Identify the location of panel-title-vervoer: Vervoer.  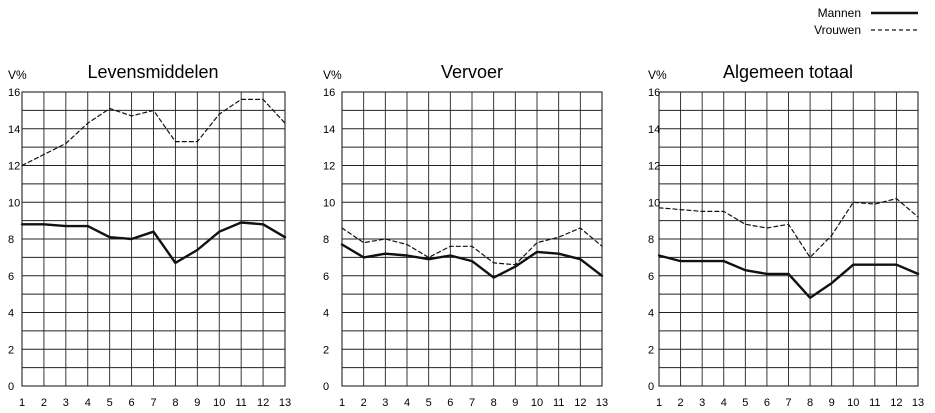
(472, 72).